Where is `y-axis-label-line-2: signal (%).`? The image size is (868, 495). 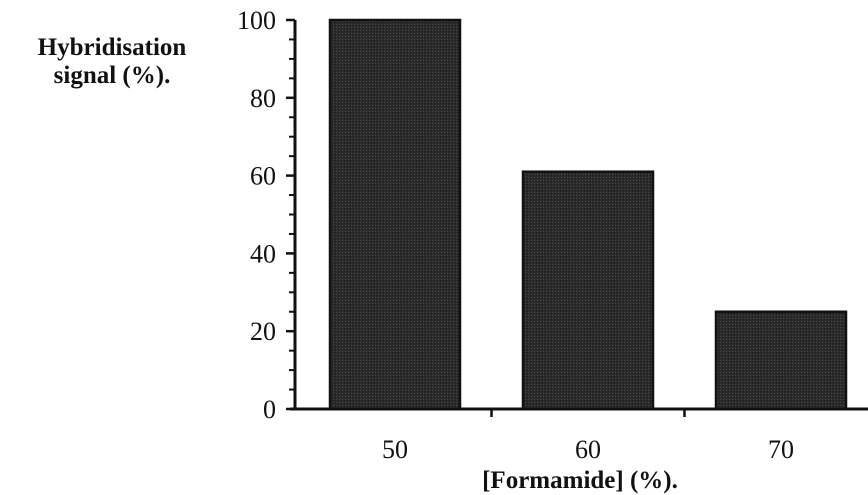
y-axis-label-line-2: signal (%). is located at coordinates (112, 75).